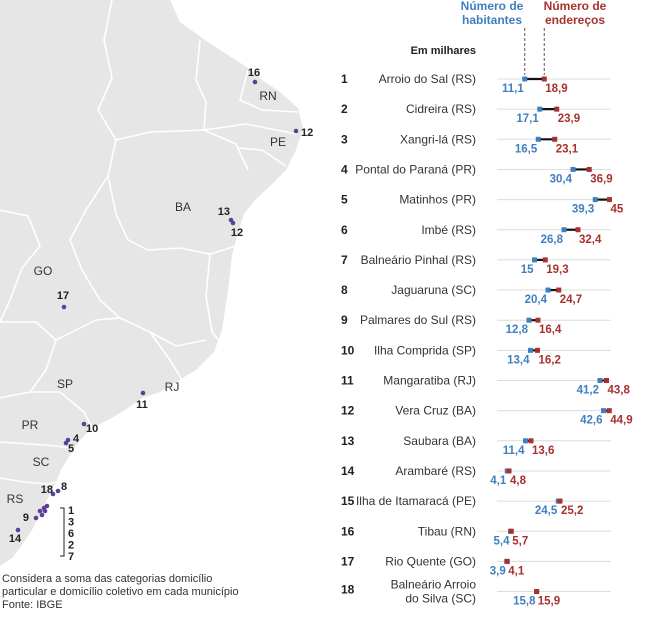 This screenshot has width=669, height=640. I want to click on chart-row: 3 Xangri-lá (RS) 16,5 23,1, so click(476, 143).